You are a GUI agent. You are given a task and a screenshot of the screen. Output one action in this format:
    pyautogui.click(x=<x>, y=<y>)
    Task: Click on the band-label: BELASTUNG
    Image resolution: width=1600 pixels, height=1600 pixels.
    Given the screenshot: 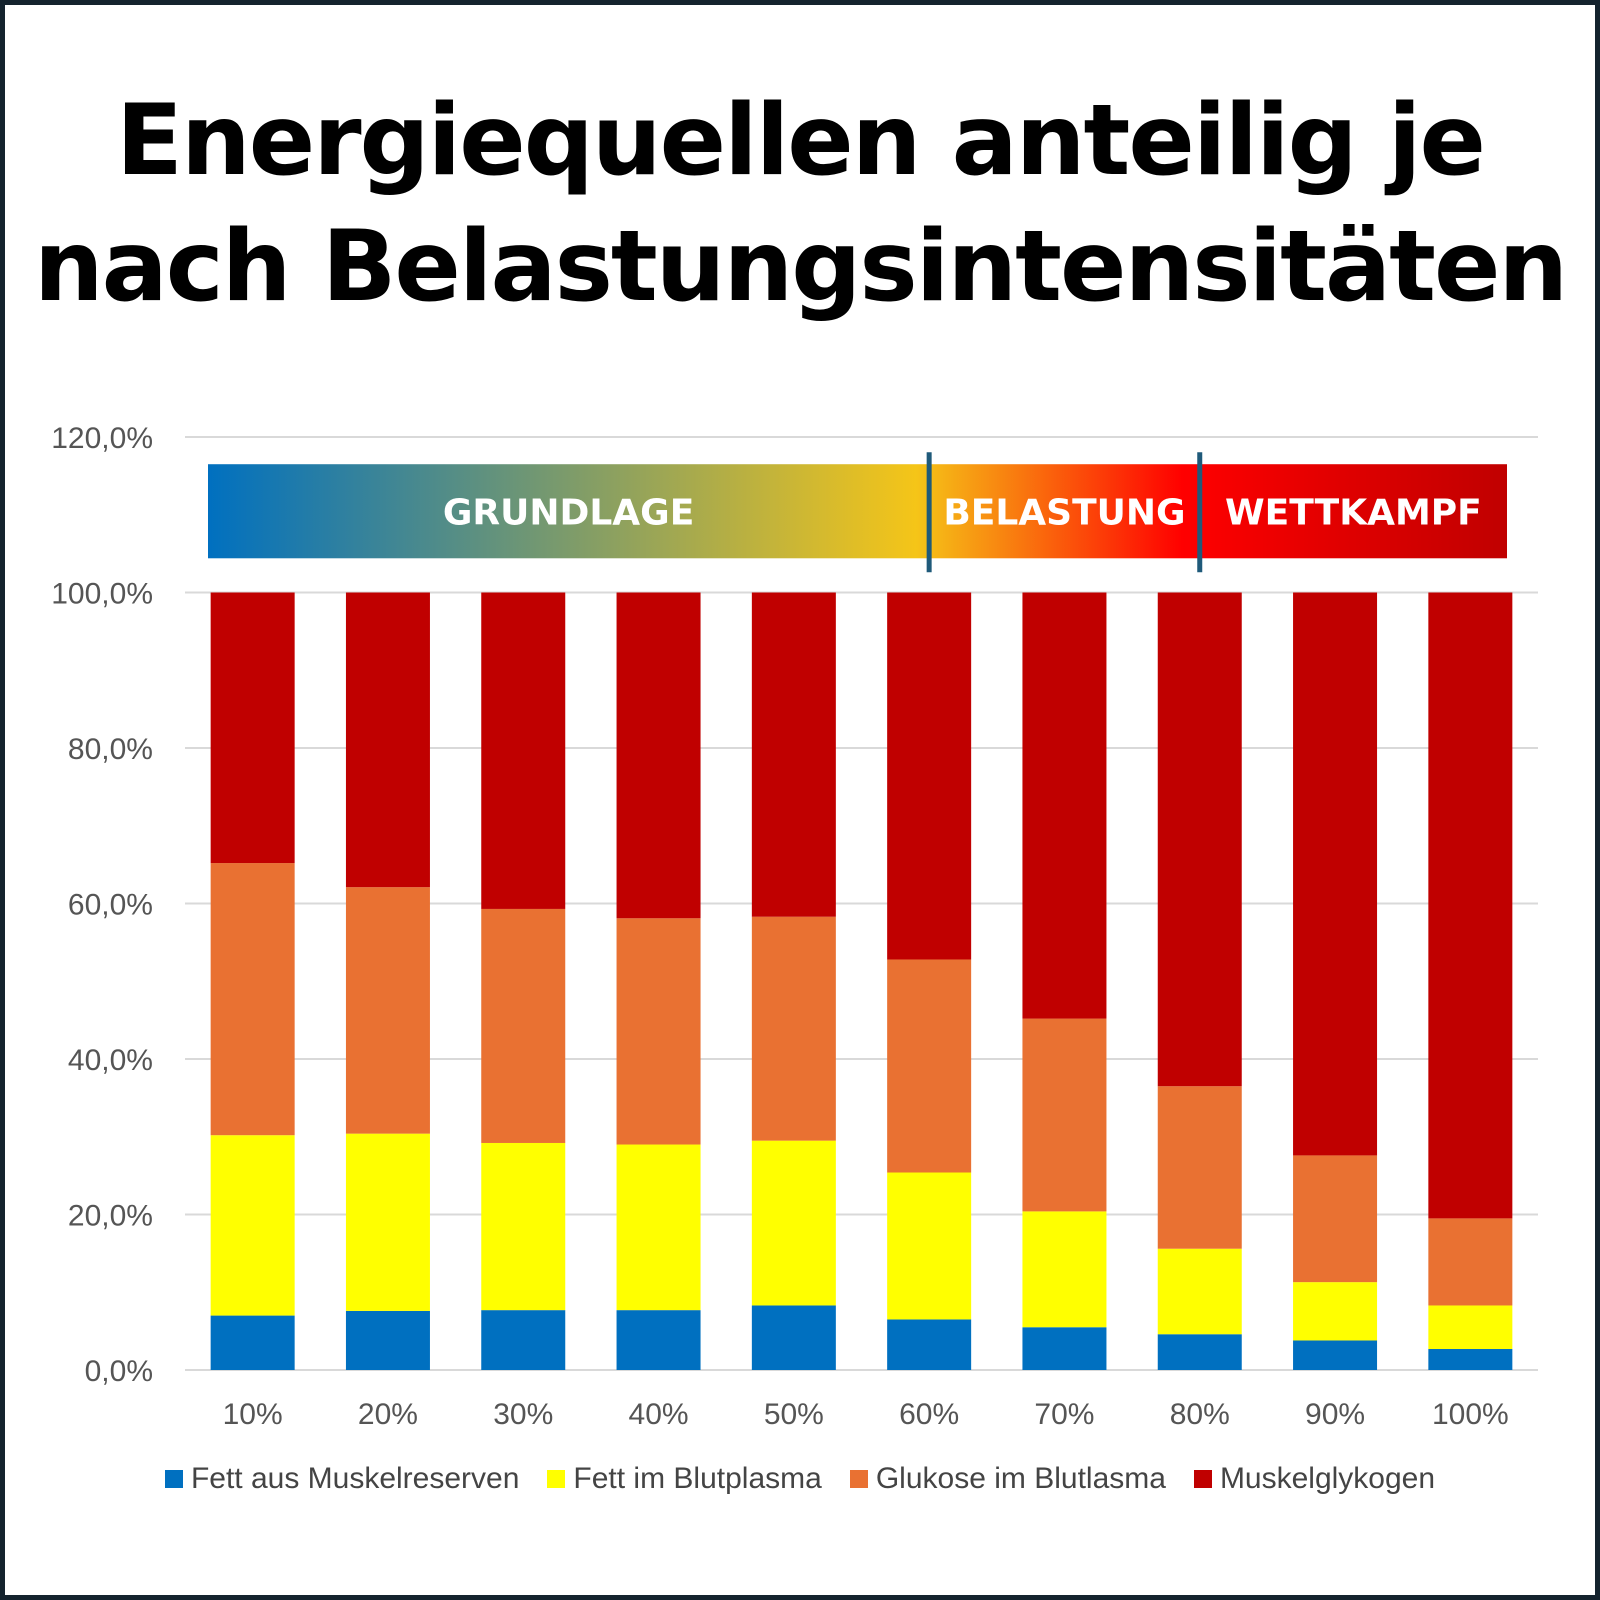 What is the action you would take?
    pyautogui.click(x=1064, y=512)
    